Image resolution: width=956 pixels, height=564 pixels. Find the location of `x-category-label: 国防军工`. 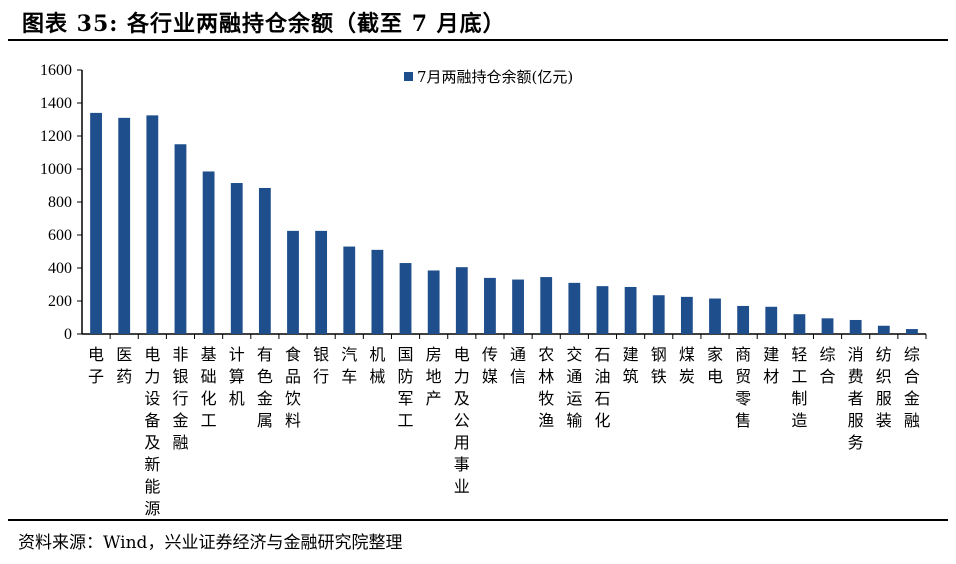

x-category-label: 国防军工 is located at coordinates (406, 387).